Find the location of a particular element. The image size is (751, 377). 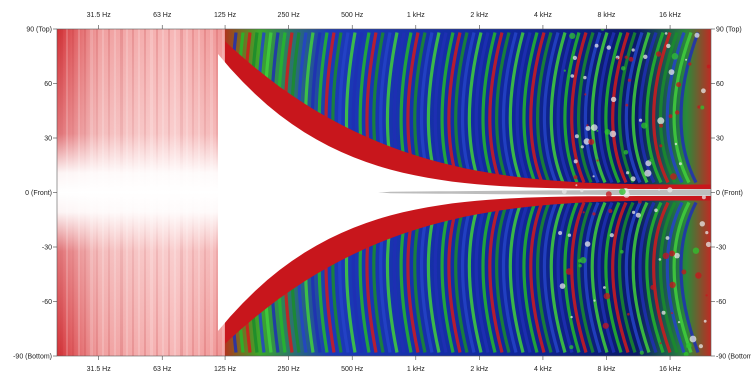

x-tick-label-bottom-8: 8 kHz is located at coordinates (607, 369).